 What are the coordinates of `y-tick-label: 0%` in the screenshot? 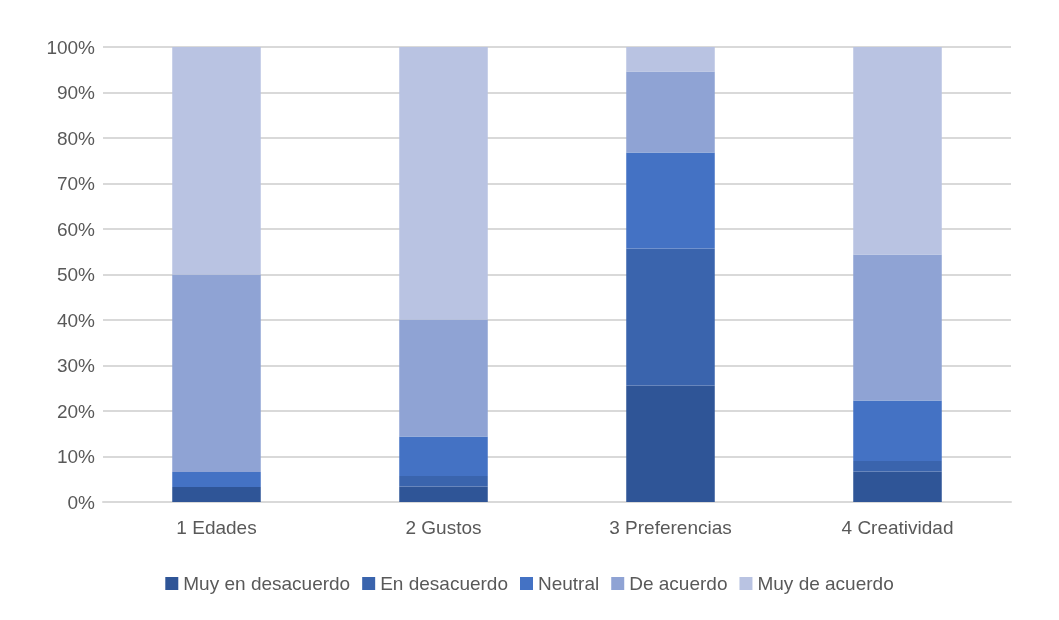 It's located at (81, 502).